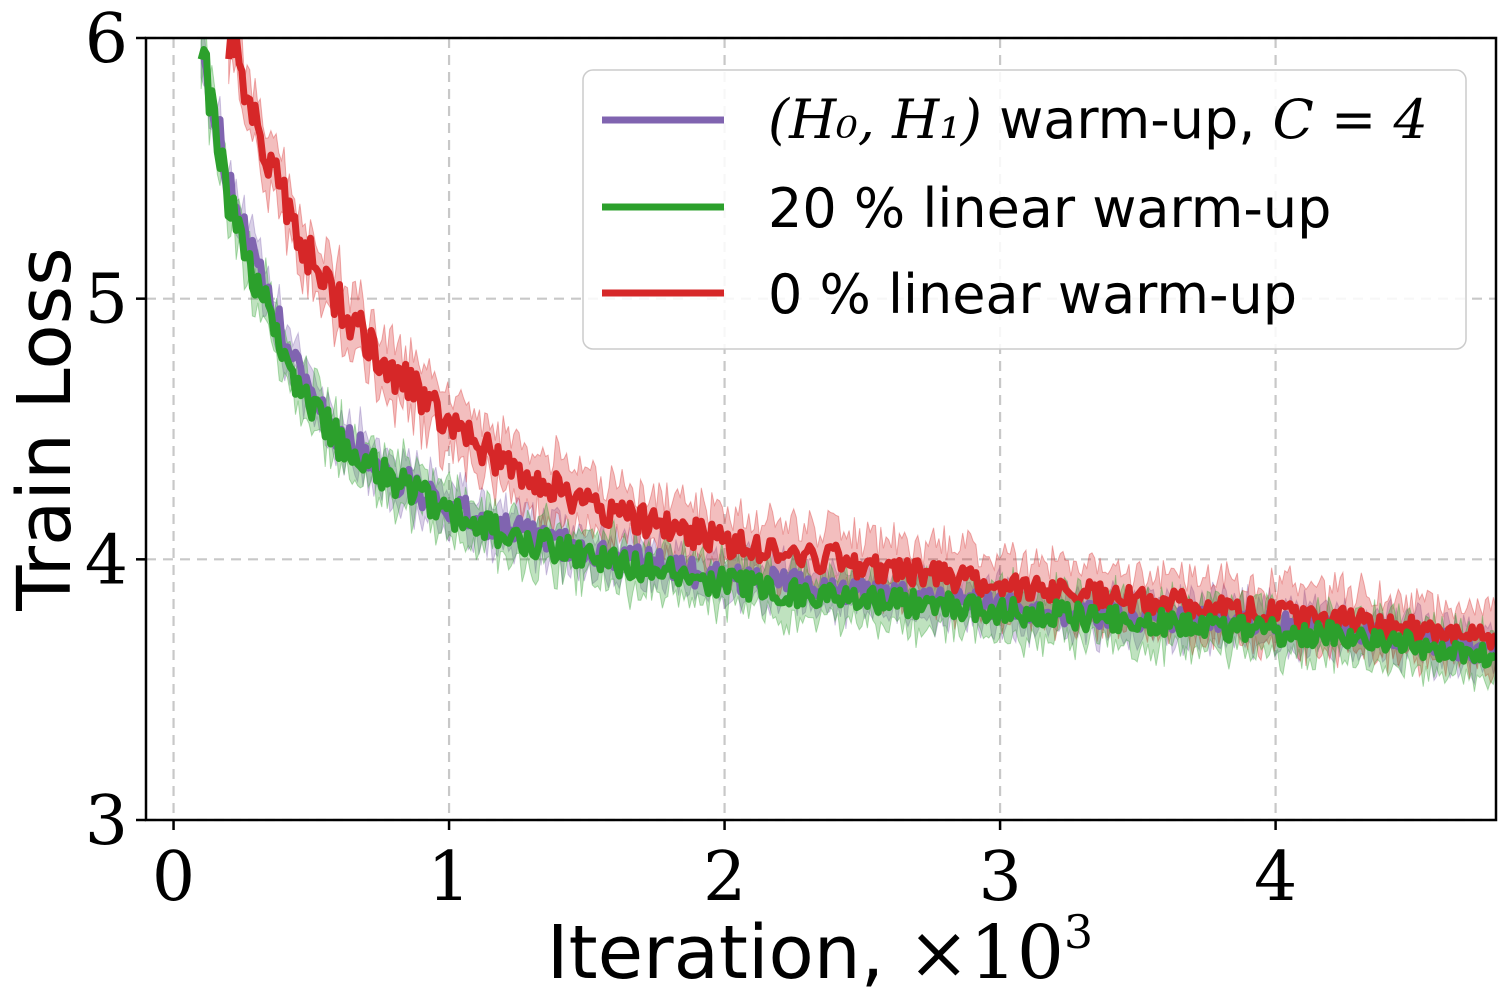 This screenshot has width=1505, height=1005. I want to click on y-tick-label: 6, so click(106, 39).